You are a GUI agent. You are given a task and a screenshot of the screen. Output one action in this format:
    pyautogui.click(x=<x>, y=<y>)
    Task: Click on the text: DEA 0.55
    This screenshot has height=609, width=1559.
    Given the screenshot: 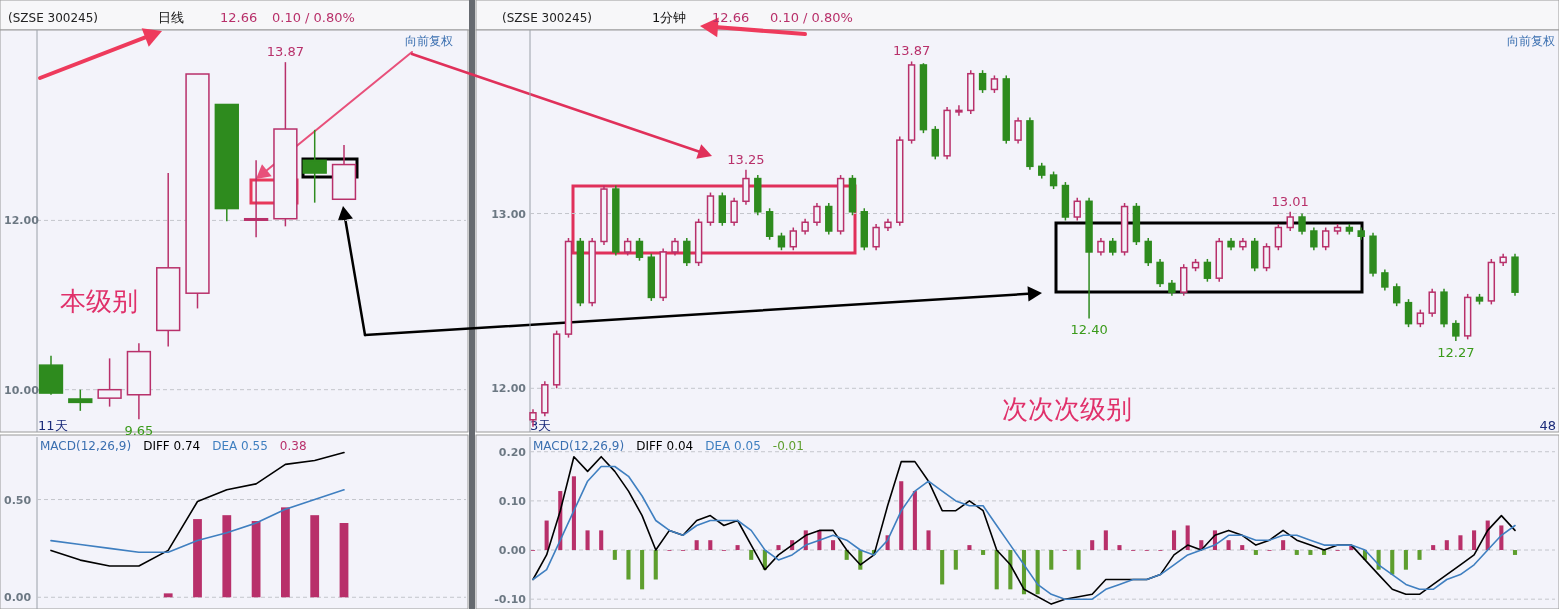 What is the action you would take?
    pyautogui.click(x=240, y=446)
    